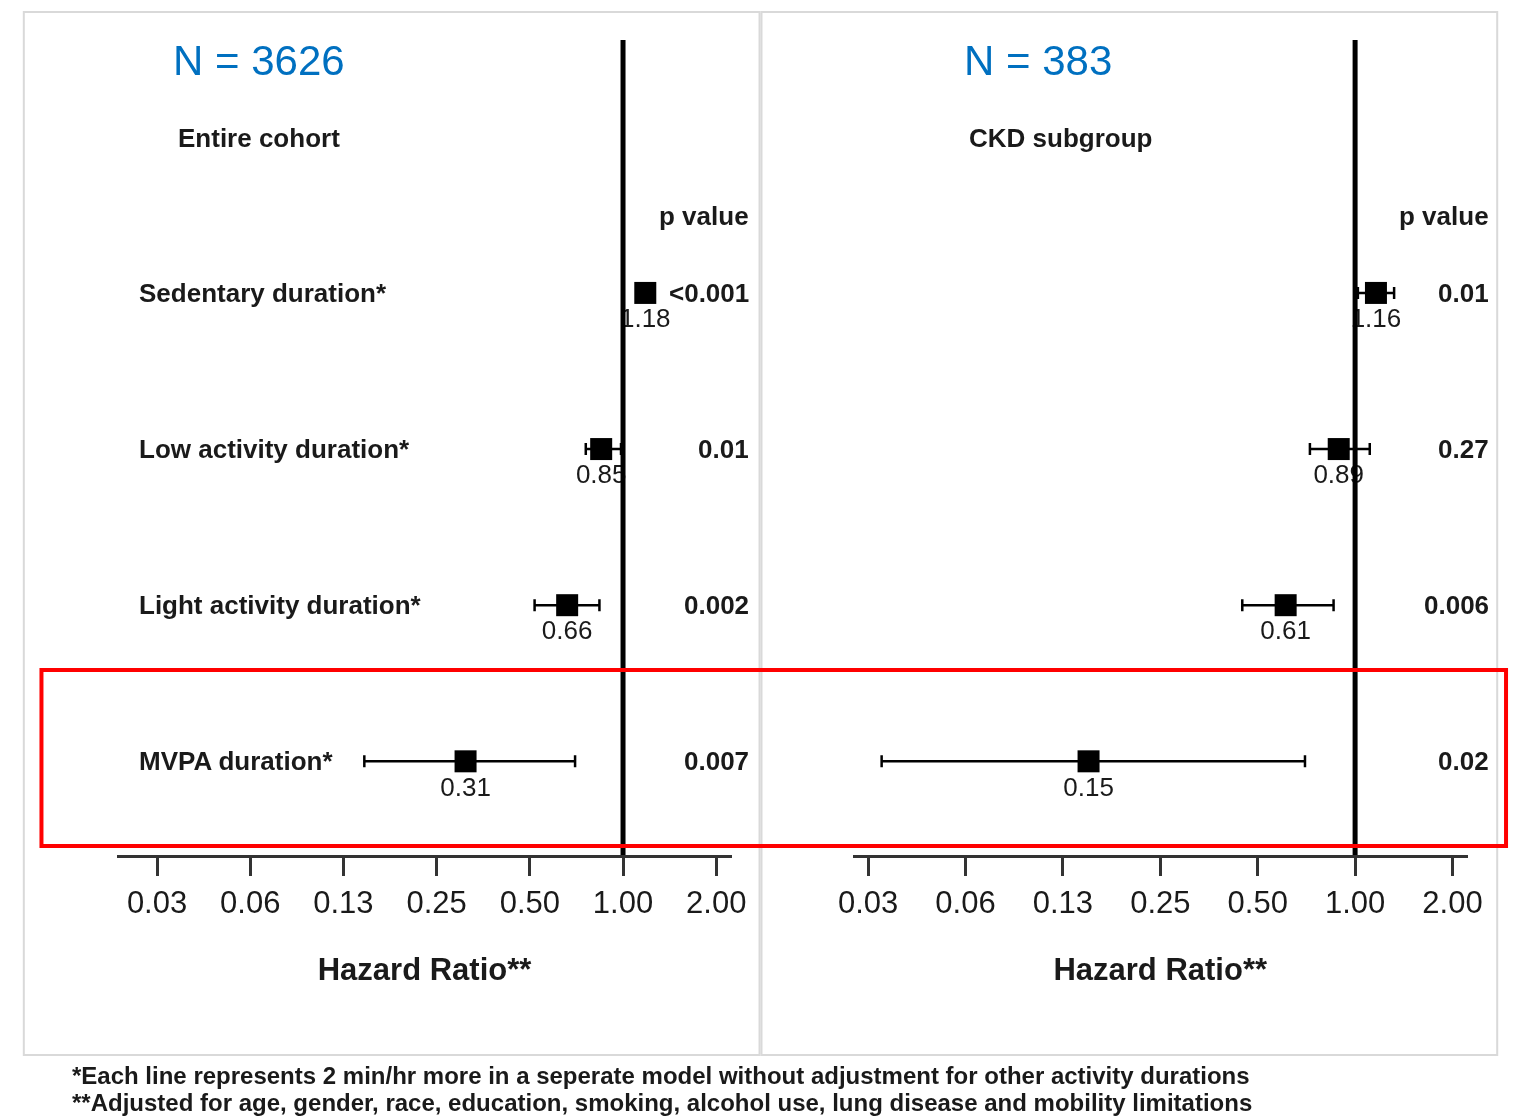 The width and height of the screenshot is (1523, 1116). What do you see at coordinates (717, 761) in the screenshot?
I see `annotation: 0.007` at bounding box center [717, 761].